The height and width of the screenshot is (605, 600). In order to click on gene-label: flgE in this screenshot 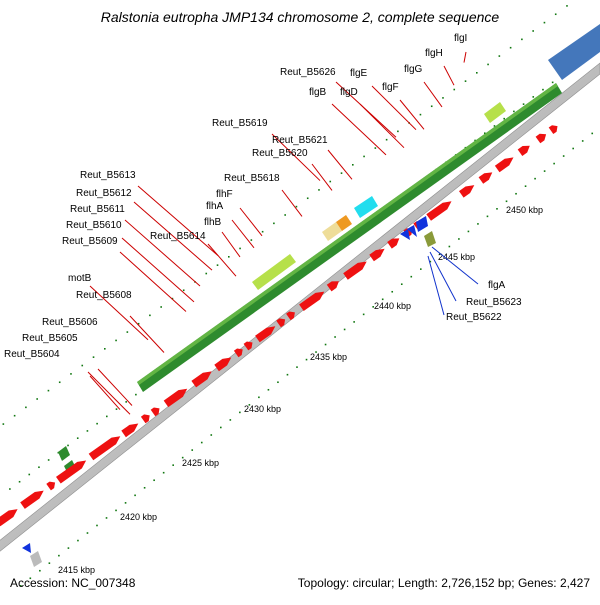, I will do `click(359, 73)`.